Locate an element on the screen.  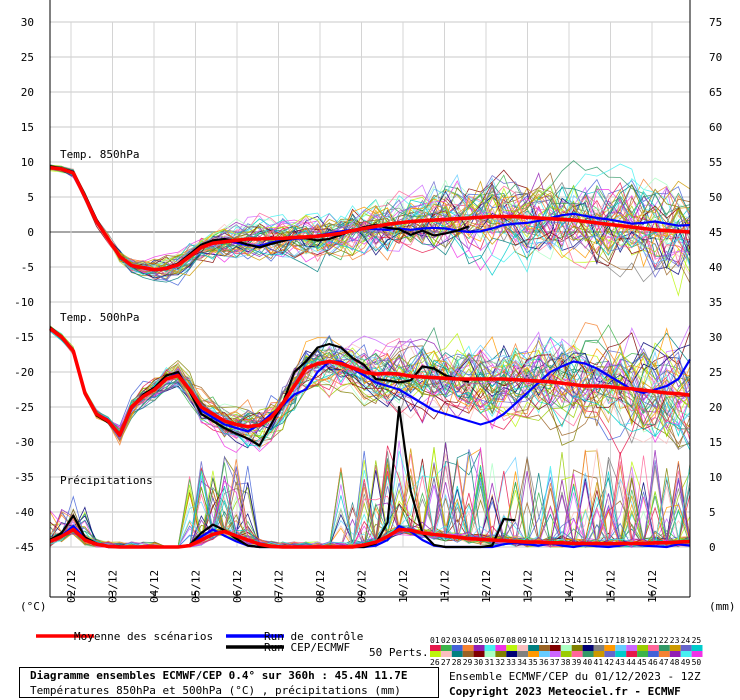
member-number-bottom: 42 is located at coordinates (609, 662).